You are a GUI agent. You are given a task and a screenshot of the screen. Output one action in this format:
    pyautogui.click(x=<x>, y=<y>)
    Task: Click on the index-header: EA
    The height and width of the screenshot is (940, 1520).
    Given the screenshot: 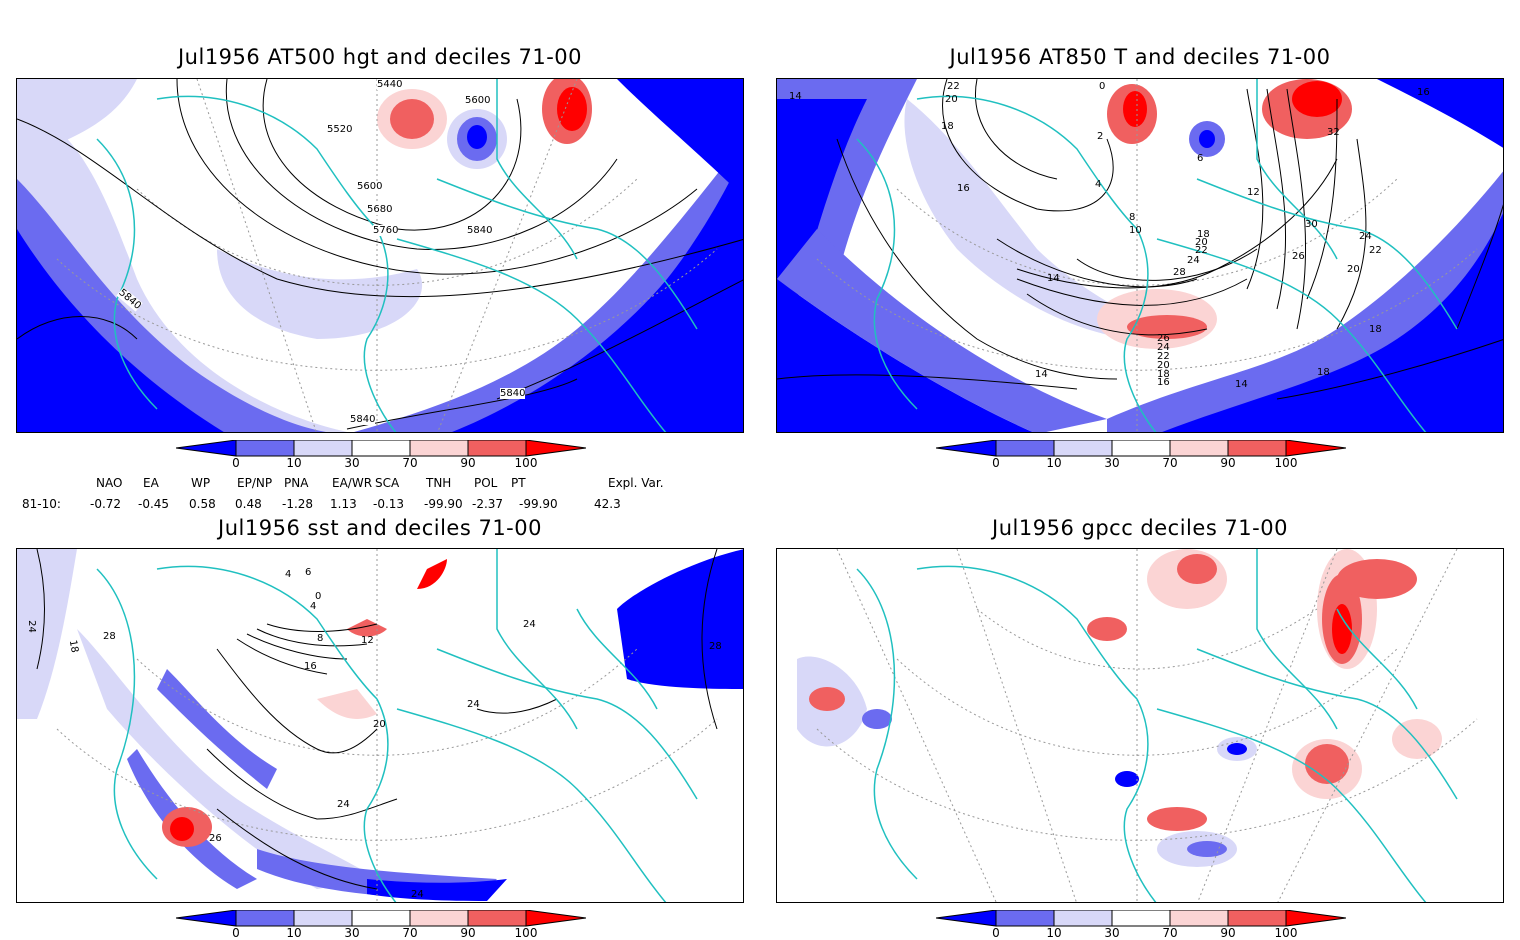 What is the action you would take?
    pyautogui.click(x=151, y=483)
    